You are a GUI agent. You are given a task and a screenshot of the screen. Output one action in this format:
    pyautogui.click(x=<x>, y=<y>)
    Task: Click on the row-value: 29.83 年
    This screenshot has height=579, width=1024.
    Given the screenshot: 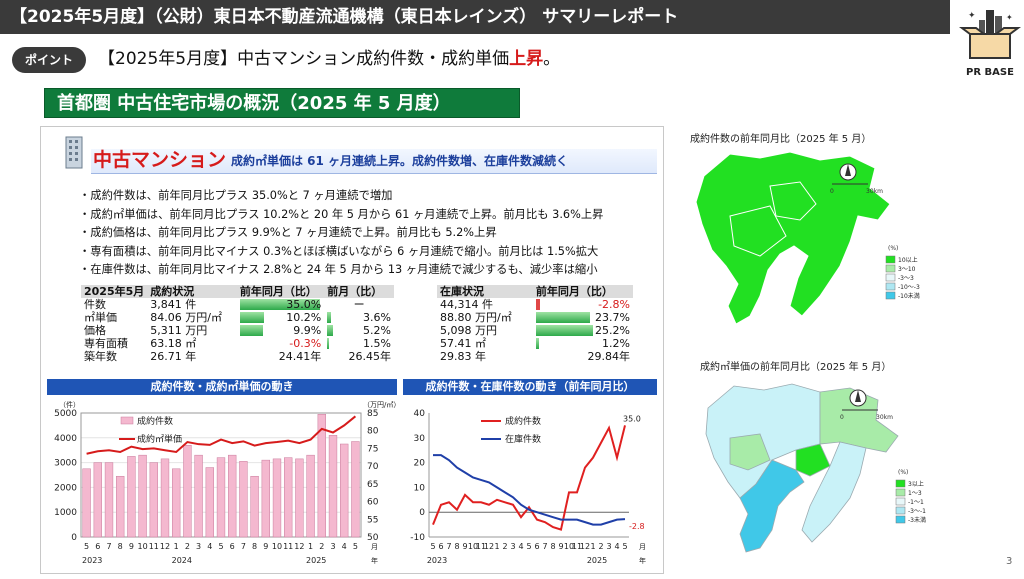 What is the action you would take?
    pyautogui.click(x=463, y=356)
    